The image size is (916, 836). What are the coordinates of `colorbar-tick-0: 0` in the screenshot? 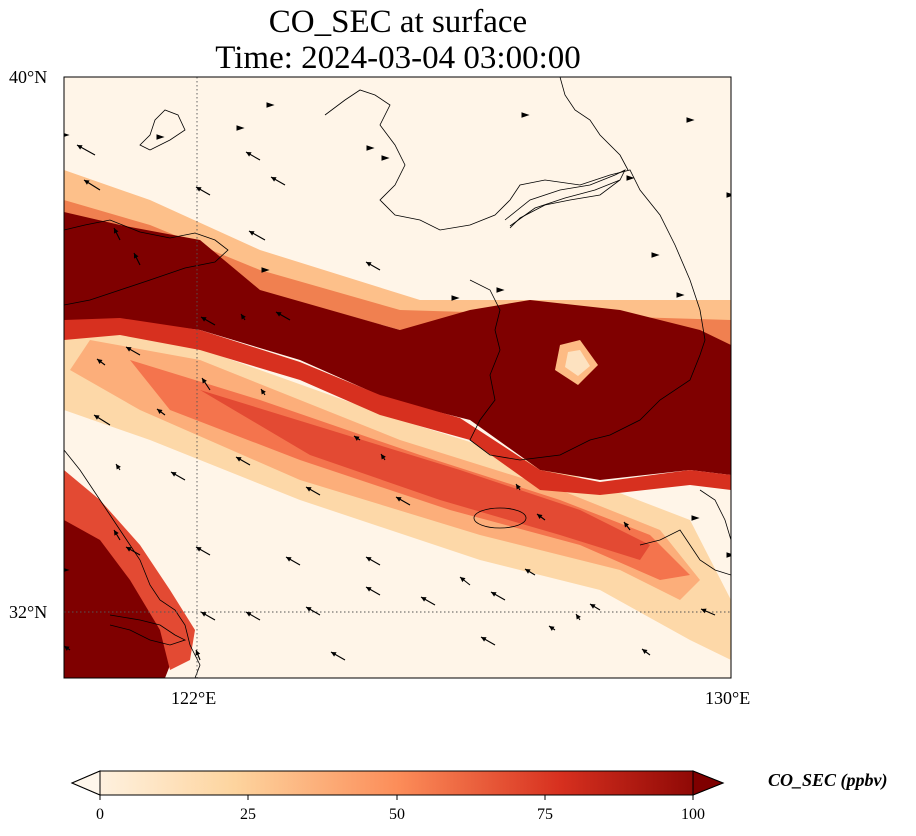 It's located at (100, 814).